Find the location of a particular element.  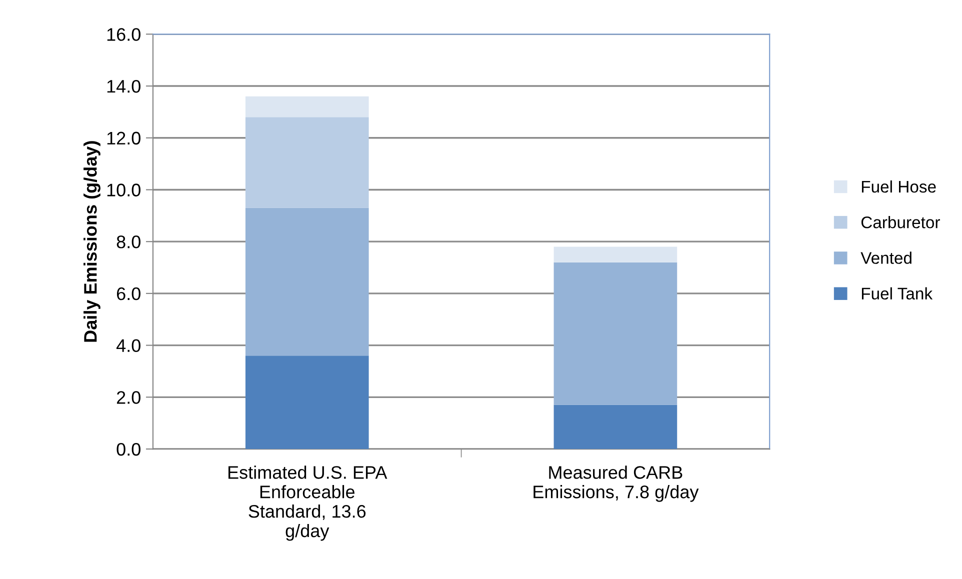

y-tick-label: 10.0 is located at coordinates (123, 190).